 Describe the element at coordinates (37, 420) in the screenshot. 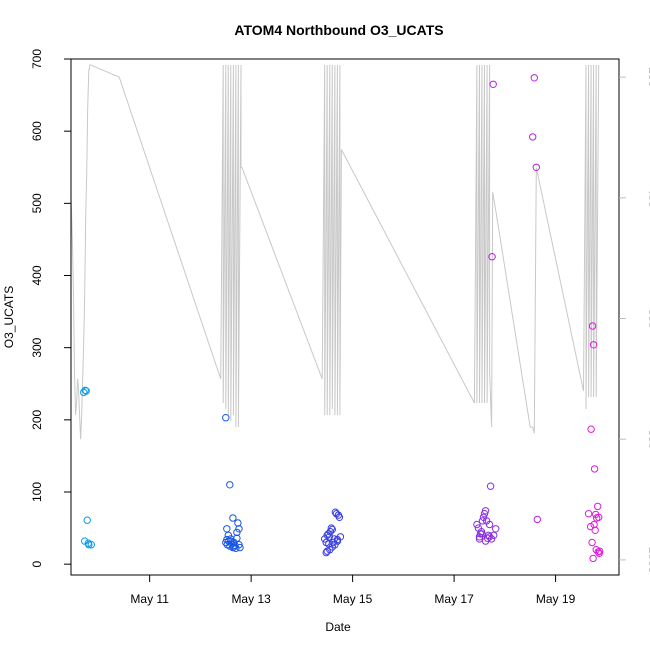

I see `y-tick-label: 200` at that location.